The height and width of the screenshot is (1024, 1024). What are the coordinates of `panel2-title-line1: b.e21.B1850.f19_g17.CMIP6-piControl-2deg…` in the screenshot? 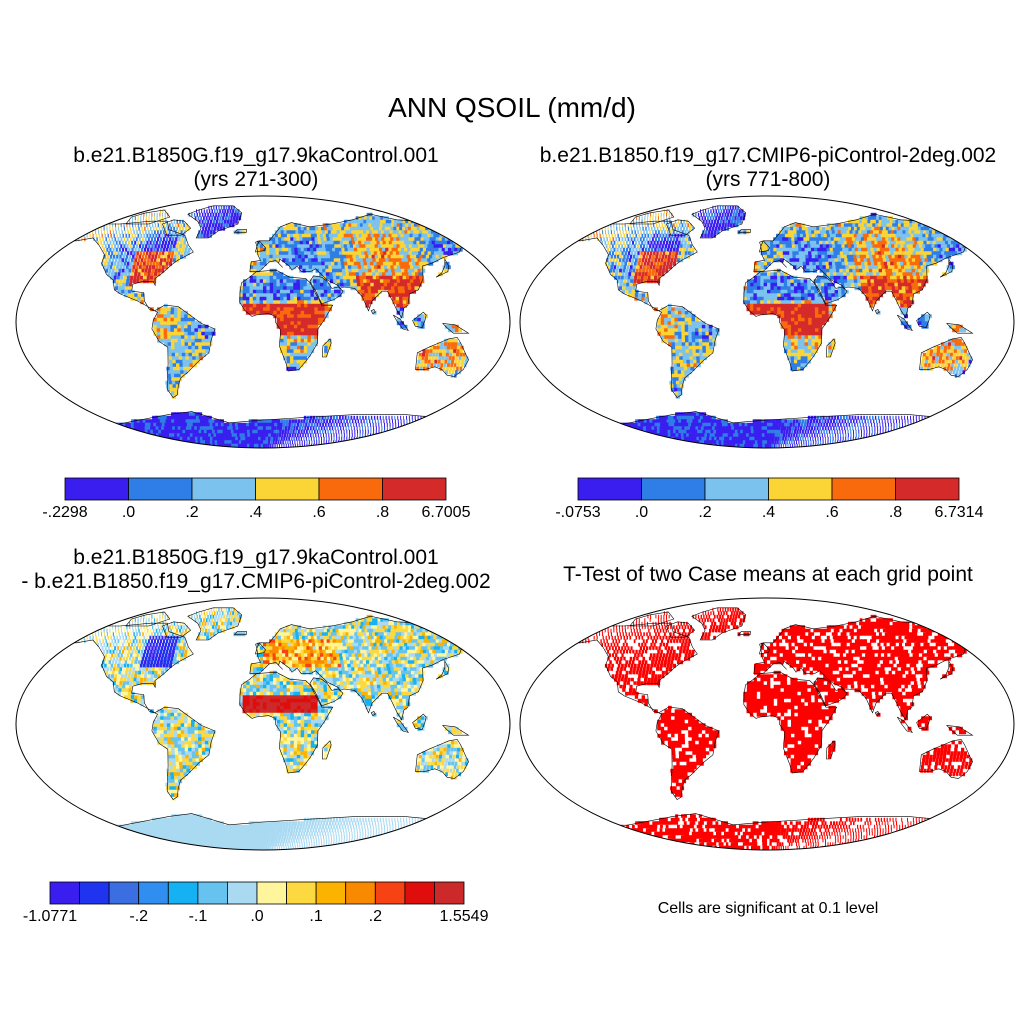 It's located at (768, 155).